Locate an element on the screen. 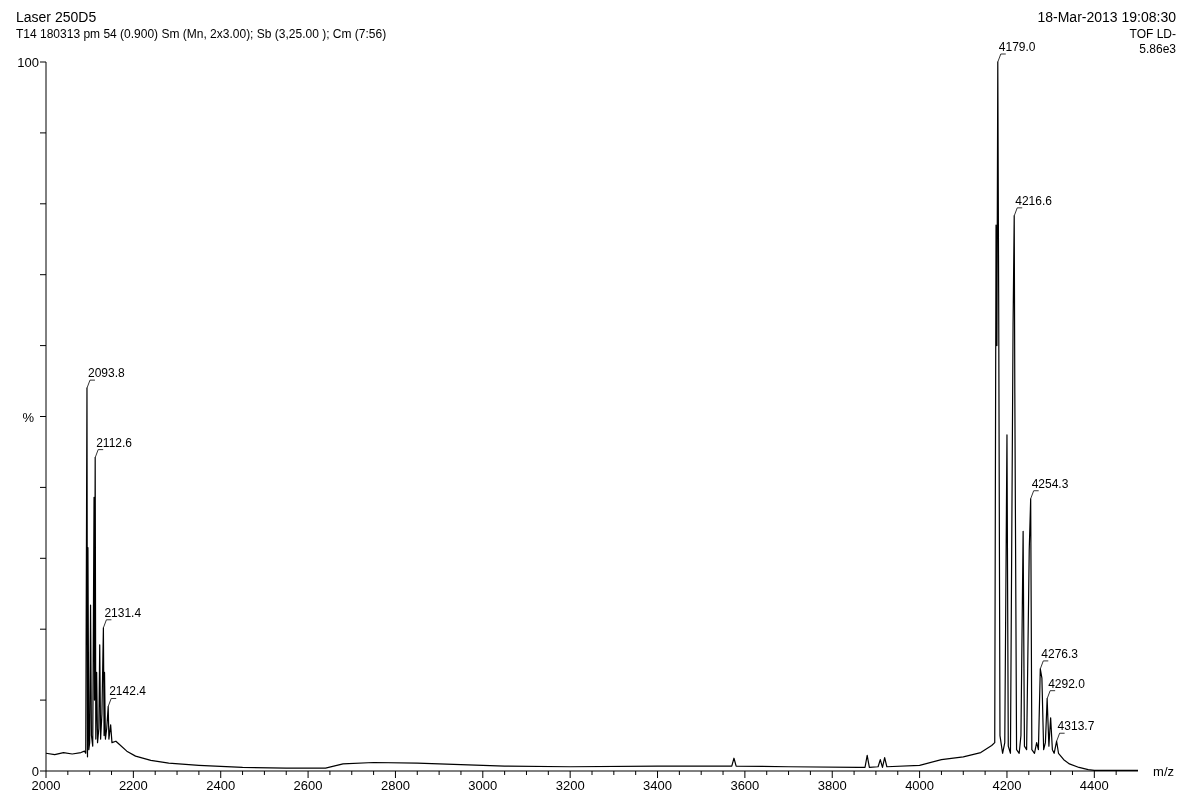 This screenshot has height=803, width=1188. annotation: 4313.7 is located at coordinates (1076, 726).